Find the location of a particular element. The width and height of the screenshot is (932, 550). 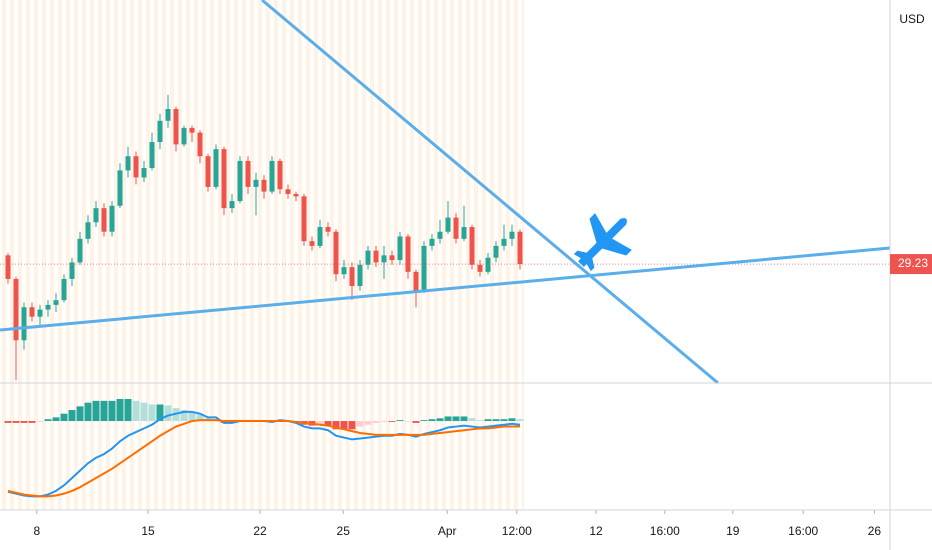

x-tick-label: 8 is located at coordinates (36, 531).